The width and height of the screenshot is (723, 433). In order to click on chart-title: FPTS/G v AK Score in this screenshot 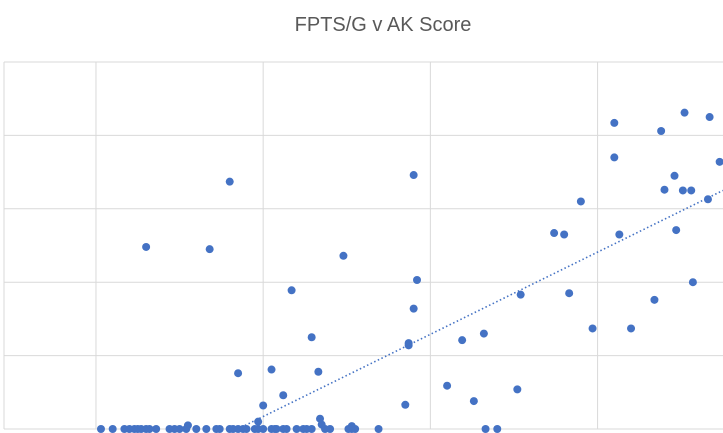, I will do `click(383, 25)`.